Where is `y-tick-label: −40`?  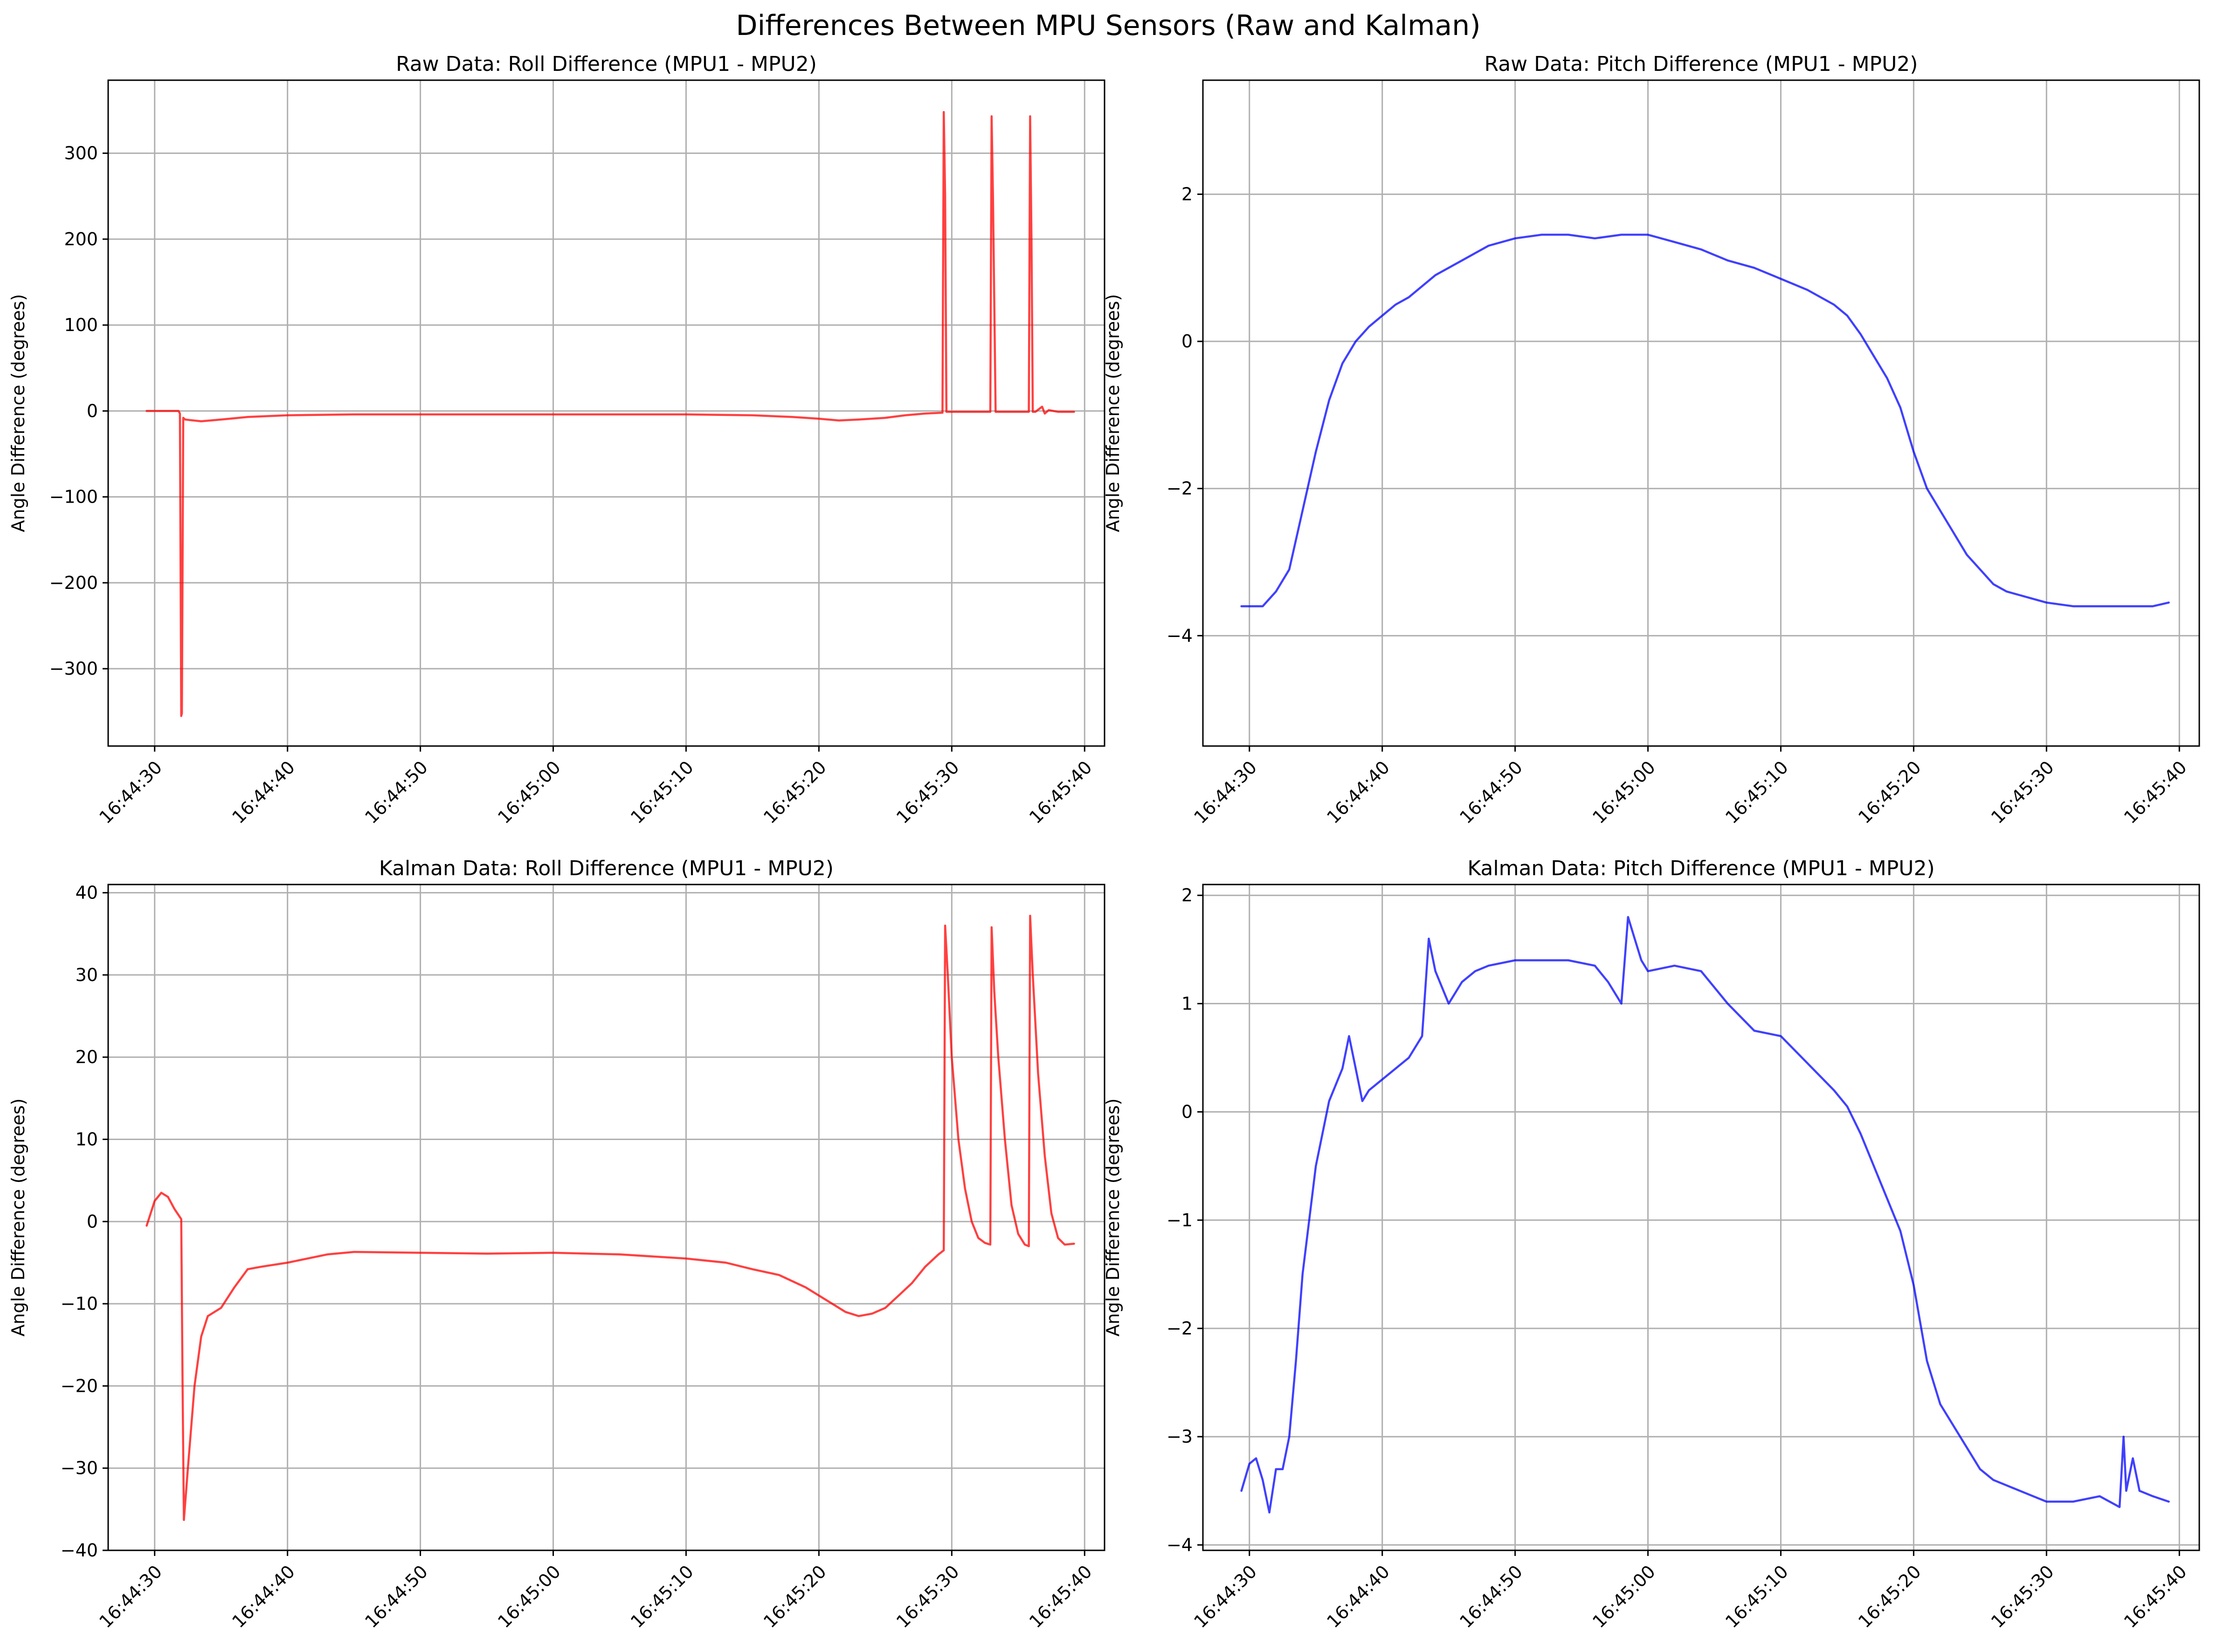 y-tick-label: −40 is located at coordinates (79, 1550).